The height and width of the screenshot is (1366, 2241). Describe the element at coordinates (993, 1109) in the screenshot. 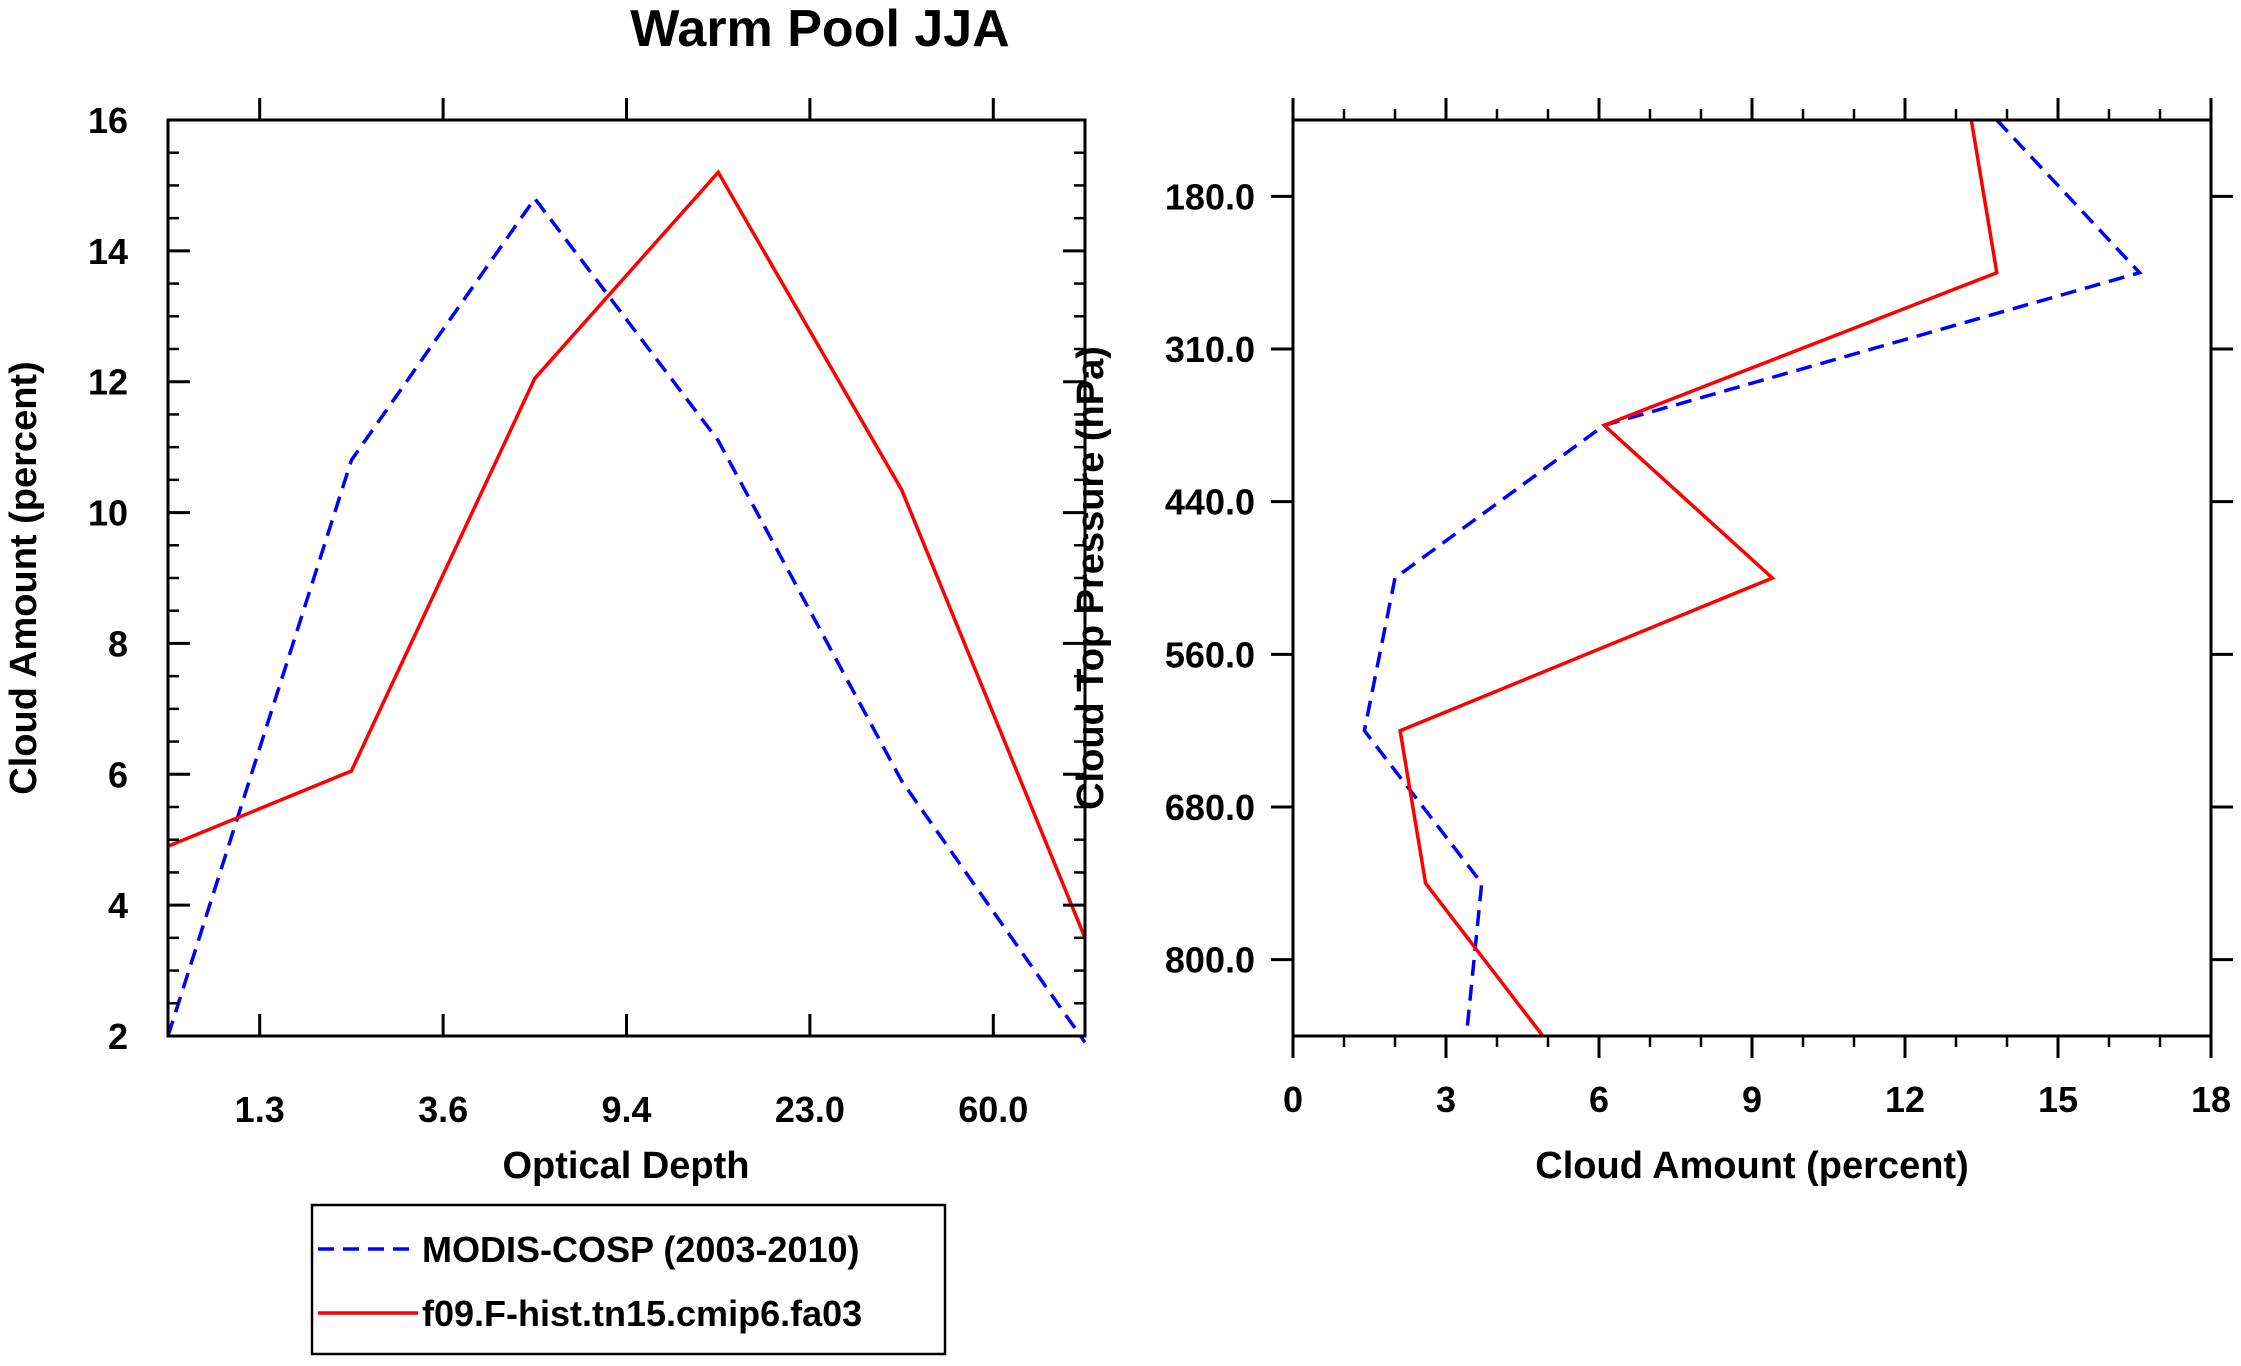

I see `left-x-tick-label: 60.0` at that location.